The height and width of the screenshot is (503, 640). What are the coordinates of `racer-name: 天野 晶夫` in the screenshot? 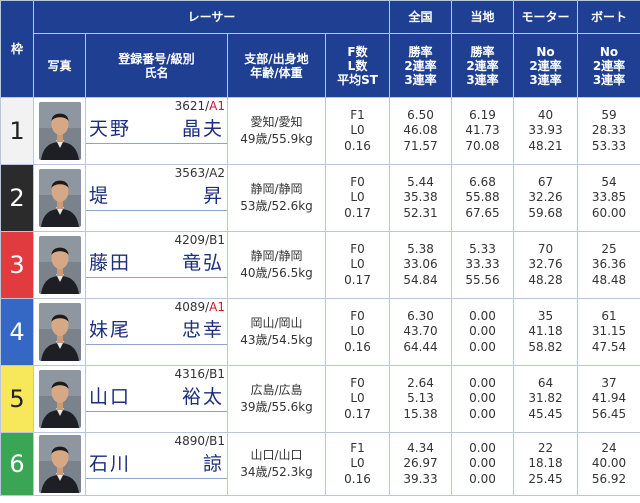 It's located at (156, 131).